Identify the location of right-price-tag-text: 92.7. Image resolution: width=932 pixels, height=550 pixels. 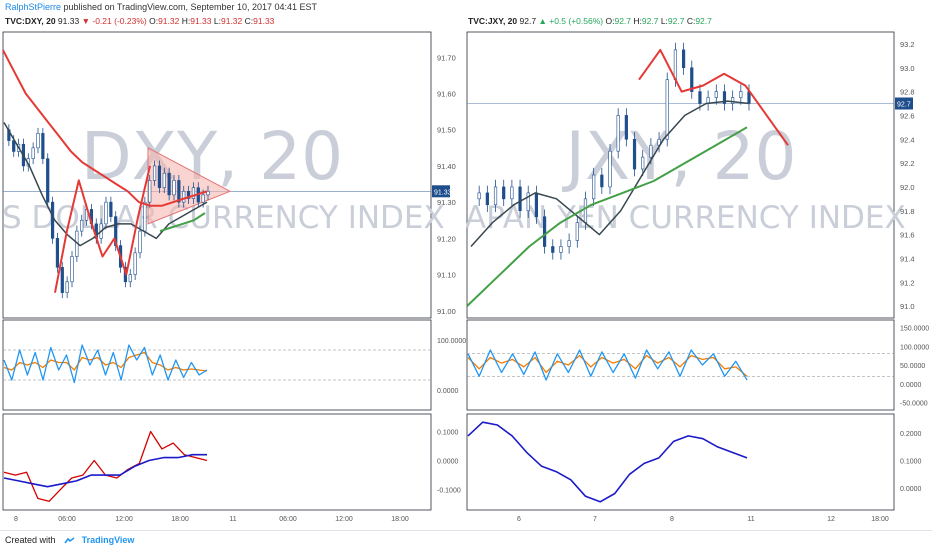
(904, 105).